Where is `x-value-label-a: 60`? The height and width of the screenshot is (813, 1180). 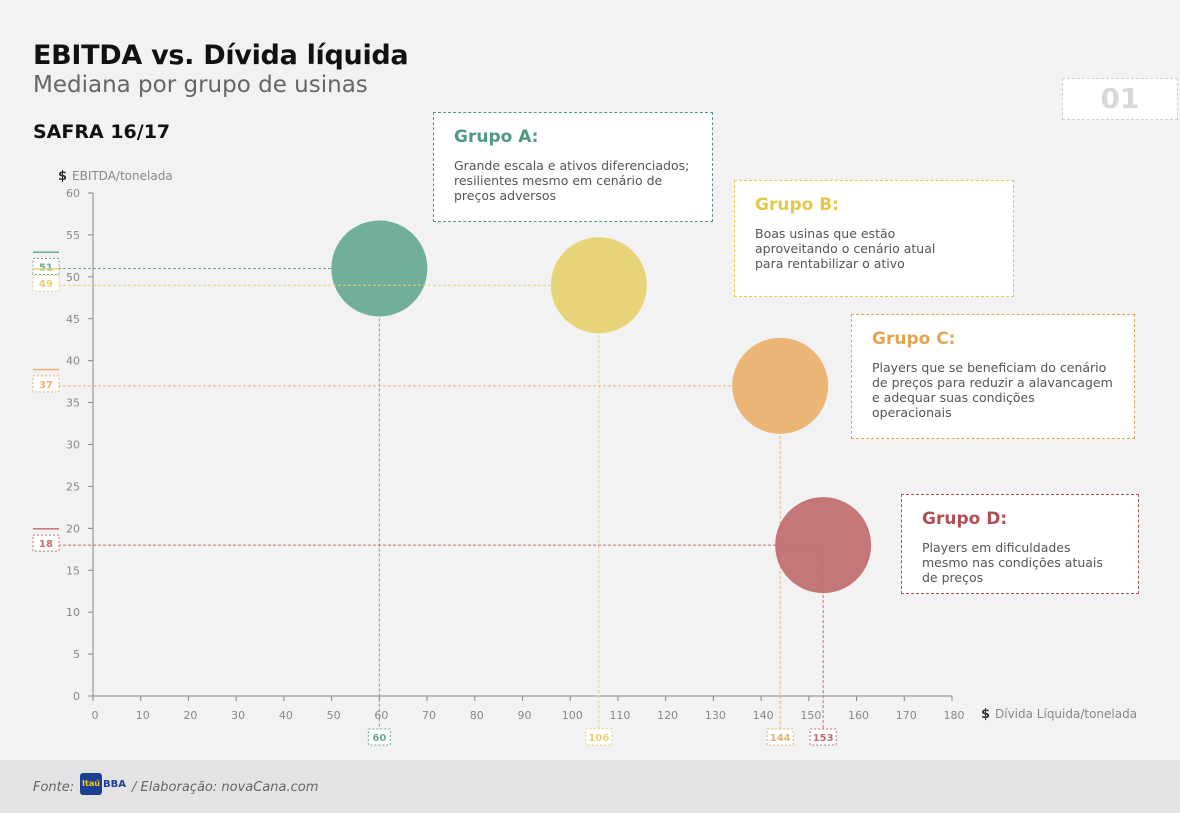 x-value-label-a: 60 is located at coordinates (379, 738).